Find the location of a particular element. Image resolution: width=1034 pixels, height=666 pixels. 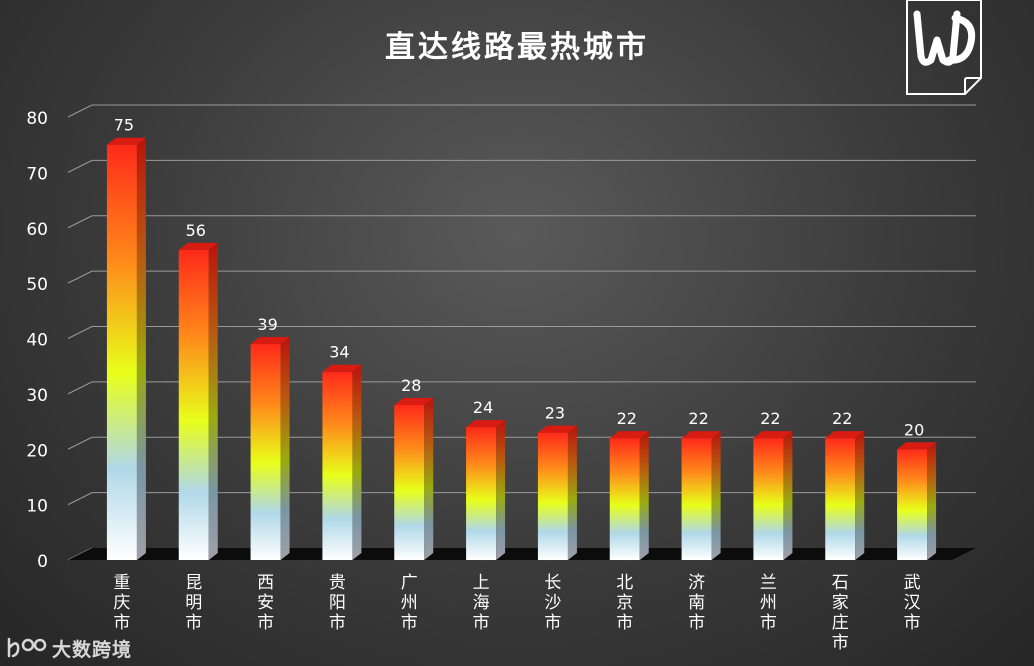

data-label: 39 is located at coordinates (267, 324).